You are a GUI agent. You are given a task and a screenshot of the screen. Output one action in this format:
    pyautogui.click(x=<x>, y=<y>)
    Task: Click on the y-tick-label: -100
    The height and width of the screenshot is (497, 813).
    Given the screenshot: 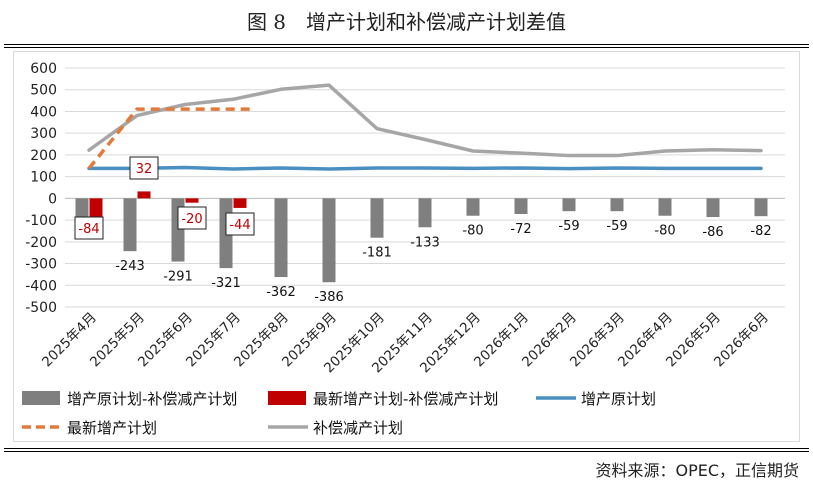 What is the action you would take?
    pyautogui.click(x=41, y=221)
    